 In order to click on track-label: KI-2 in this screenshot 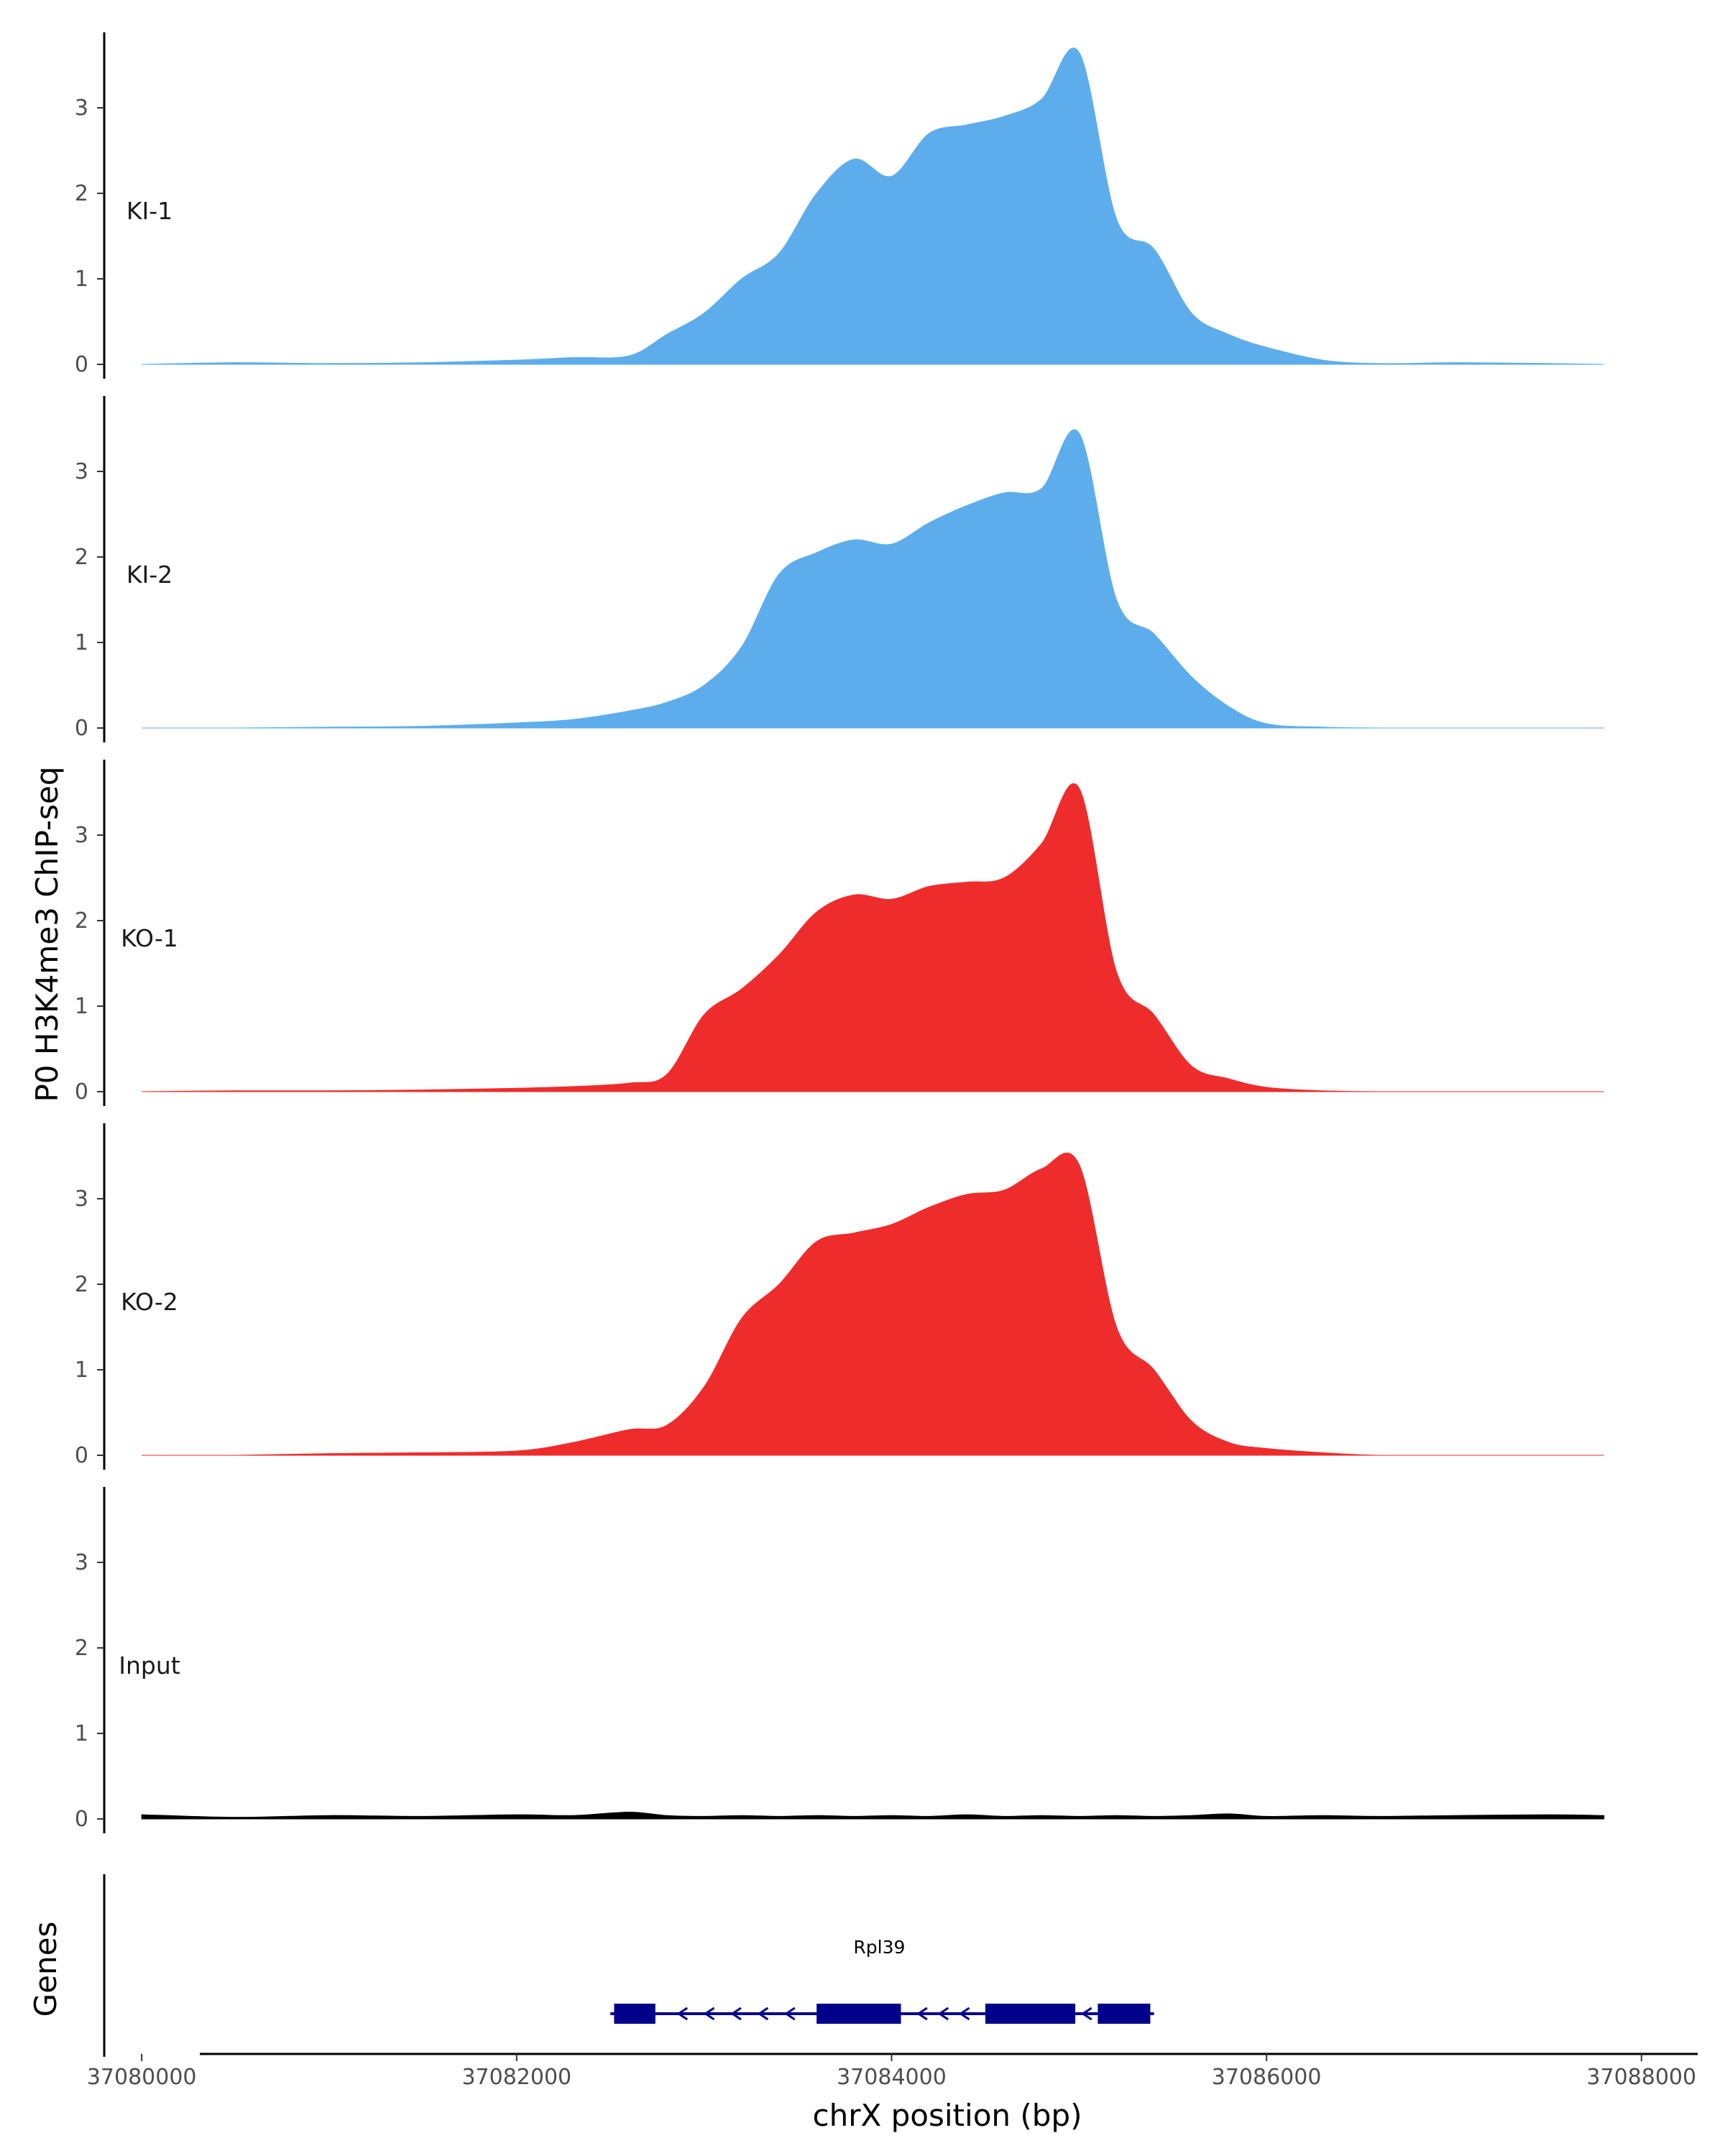, I will do `click(149, 575)`.